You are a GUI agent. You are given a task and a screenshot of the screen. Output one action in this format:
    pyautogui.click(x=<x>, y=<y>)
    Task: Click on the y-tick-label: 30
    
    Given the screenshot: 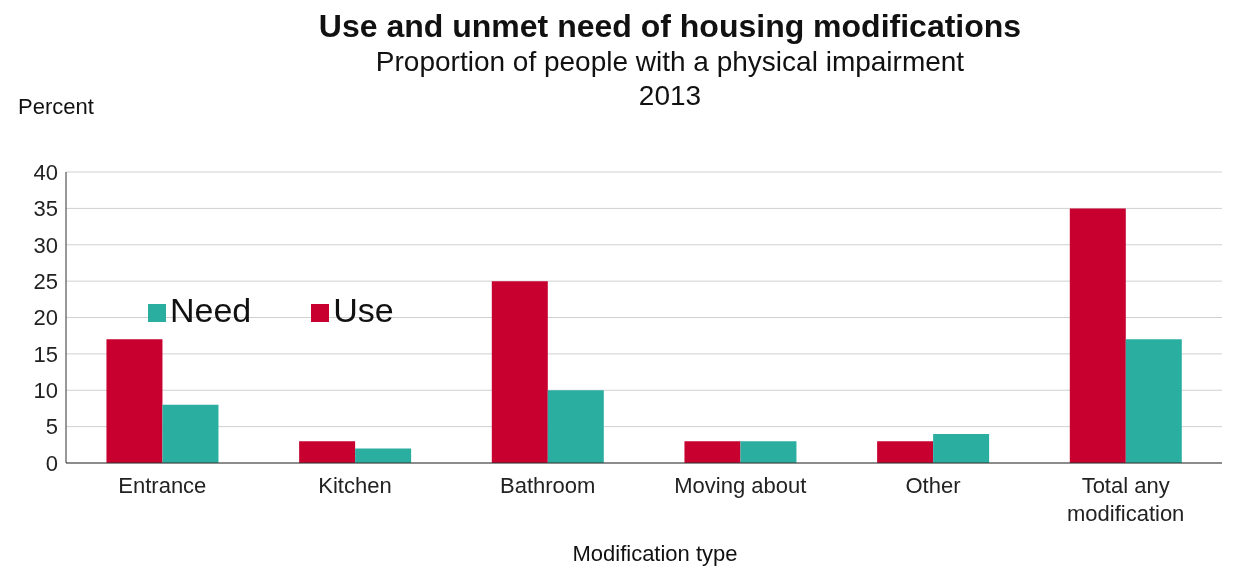 What is the action you would take?
    pyautogui.click(x=45, y=245)
    